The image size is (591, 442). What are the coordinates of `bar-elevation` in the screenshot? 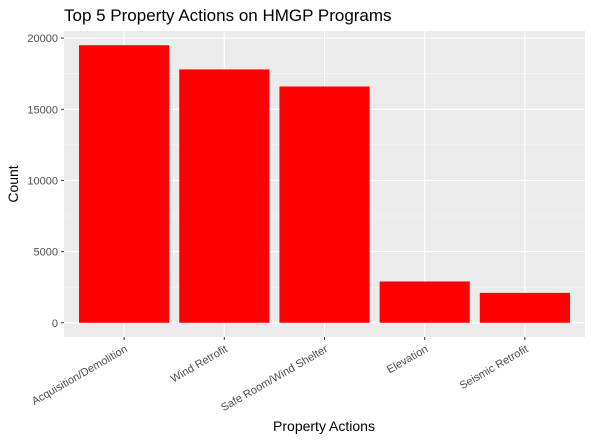 It's located at (424, 302).